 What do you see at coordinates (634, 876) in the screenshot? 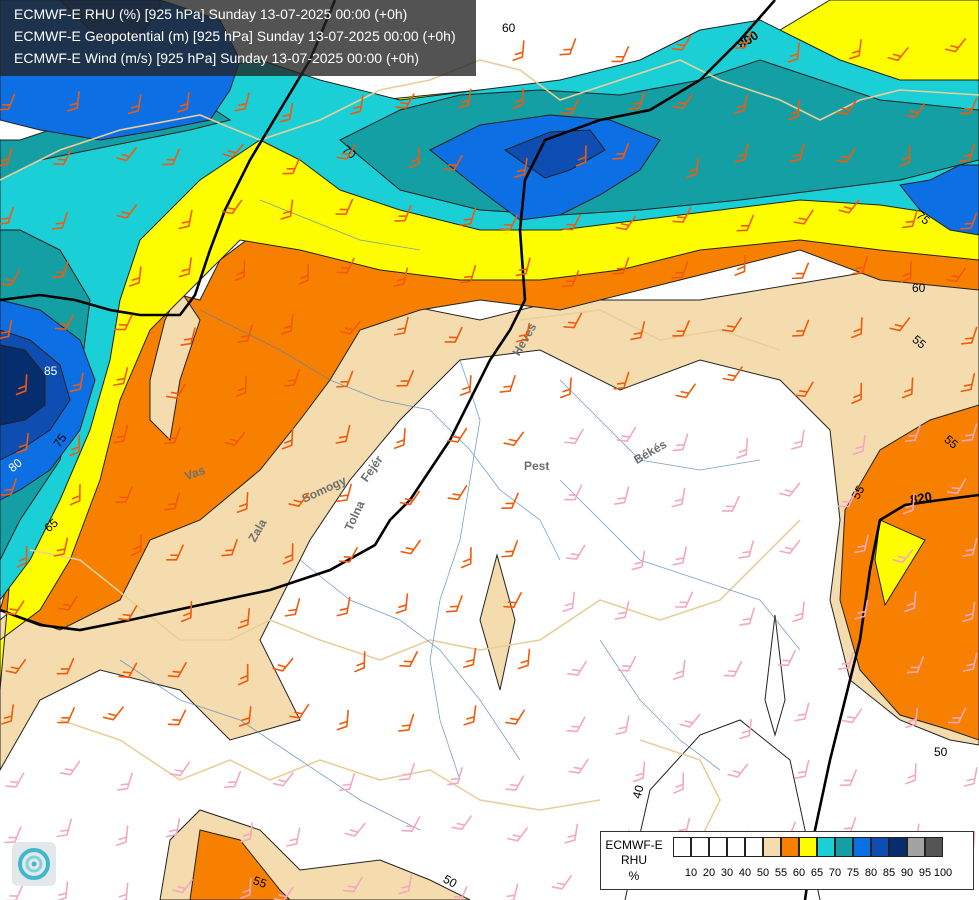
I see `legend-unit: %` at bounding box center [634, 876].